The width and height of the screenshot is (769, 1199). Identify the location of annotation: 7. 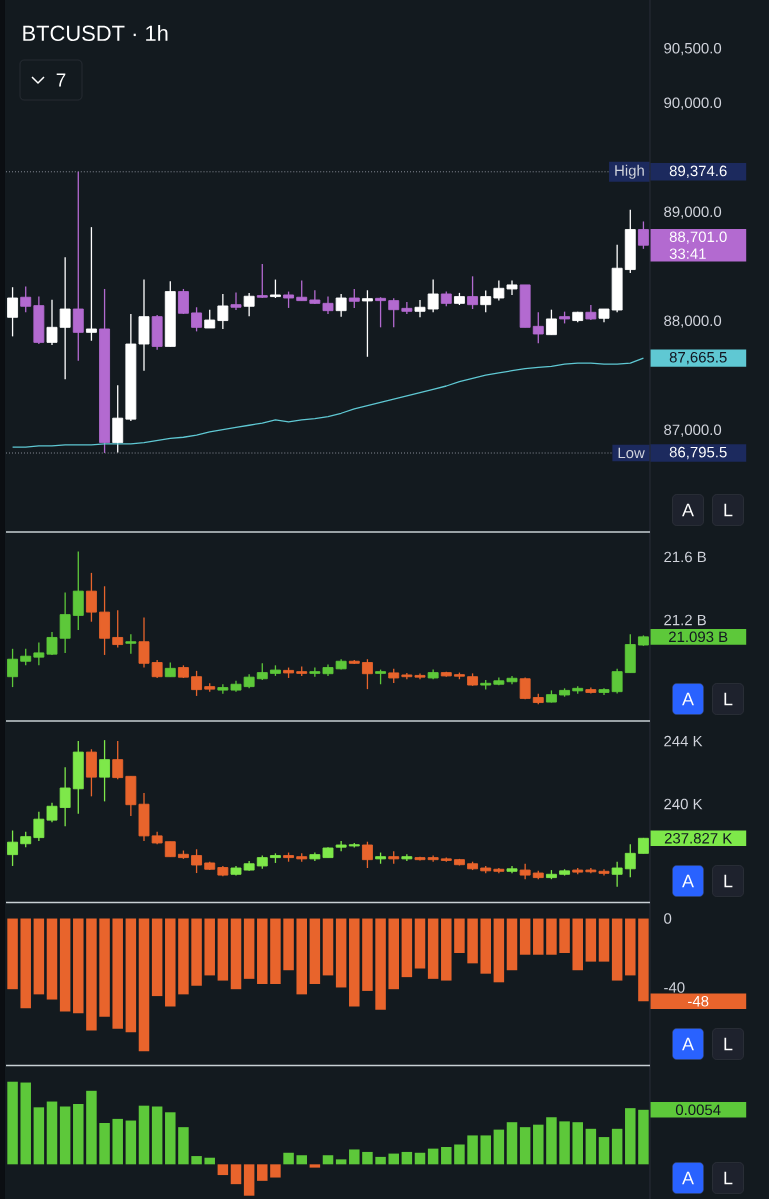
(61, 80).